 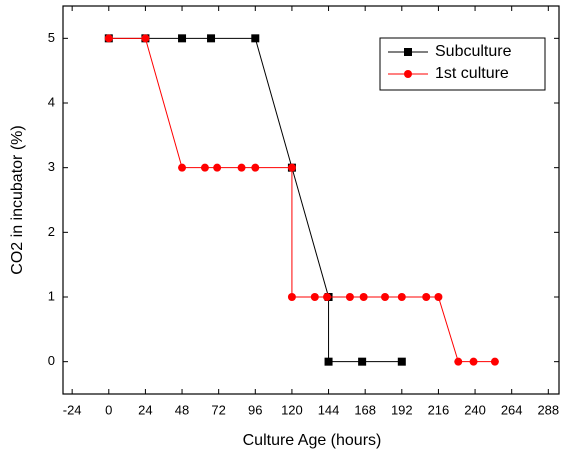 What do you see at coordinates (51, 295) in the screenshot?
I see `y-tick-label: 1` at bounding box center [51, 295].